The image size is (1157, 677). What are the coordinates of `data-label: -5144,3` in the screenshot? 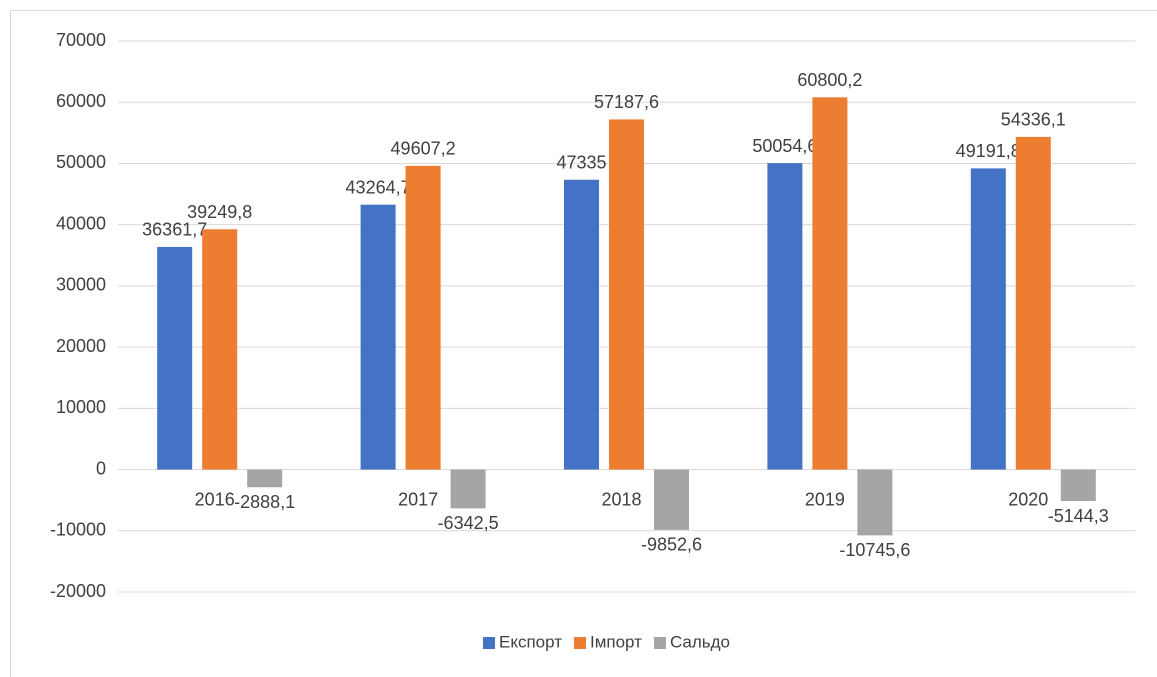 It's located at (1078, 516).